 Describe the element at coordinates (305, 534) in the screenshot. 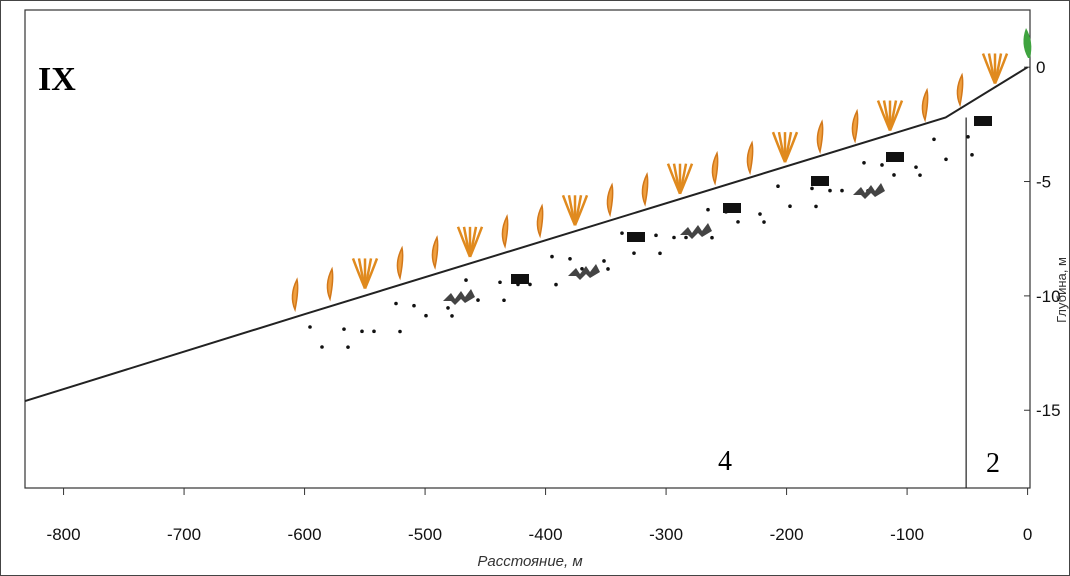

I see `x-tick-label: -600` at that location.